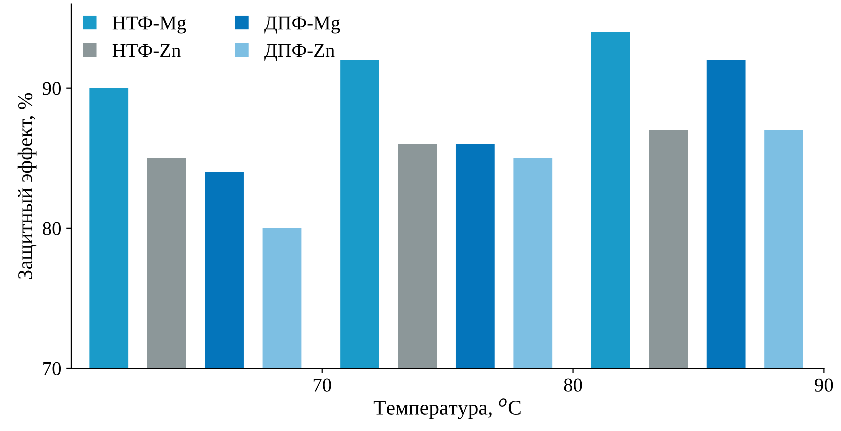 Image resolution: width=841 pixels, height=431 pixels. I want to click on legend-label: НТФ-Mg, so click(149, 25).